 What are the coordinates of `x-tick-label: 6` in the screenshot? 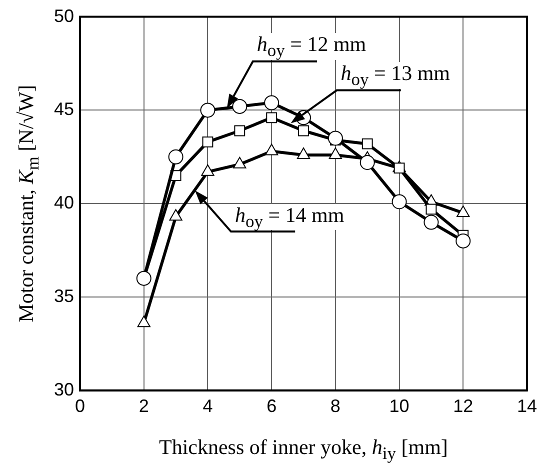 It's located at (271, 406).